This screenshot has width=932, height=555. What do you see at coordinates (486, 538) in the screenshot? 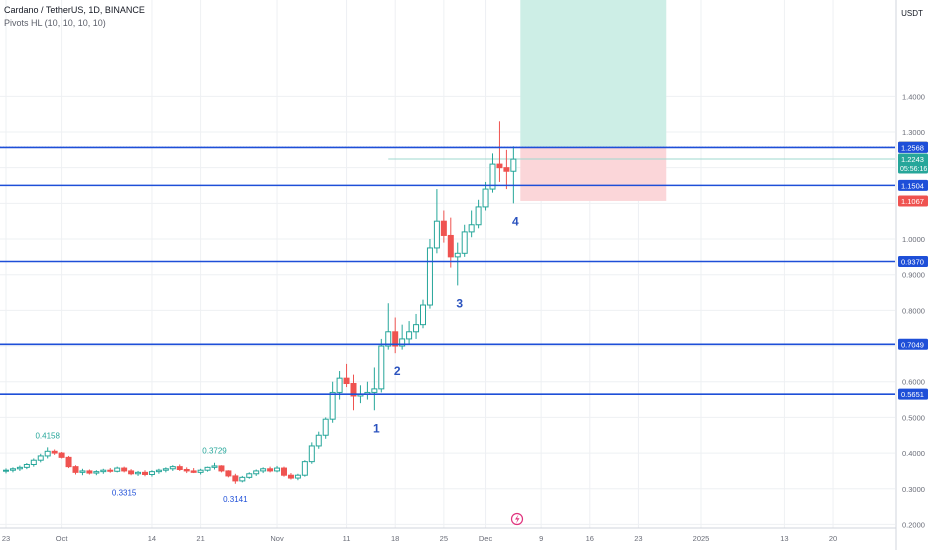
I see `x-tick-label: Dec` at bounding box center [486, 538].